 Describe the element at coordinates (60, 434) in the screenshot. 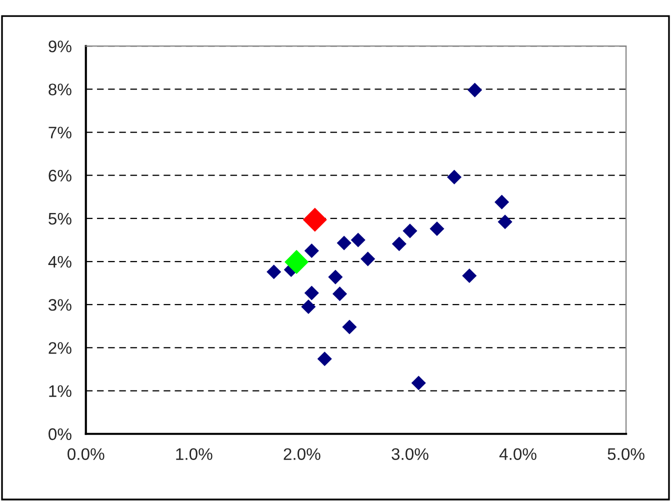

I see `y-tick-label: 0%` at that location.